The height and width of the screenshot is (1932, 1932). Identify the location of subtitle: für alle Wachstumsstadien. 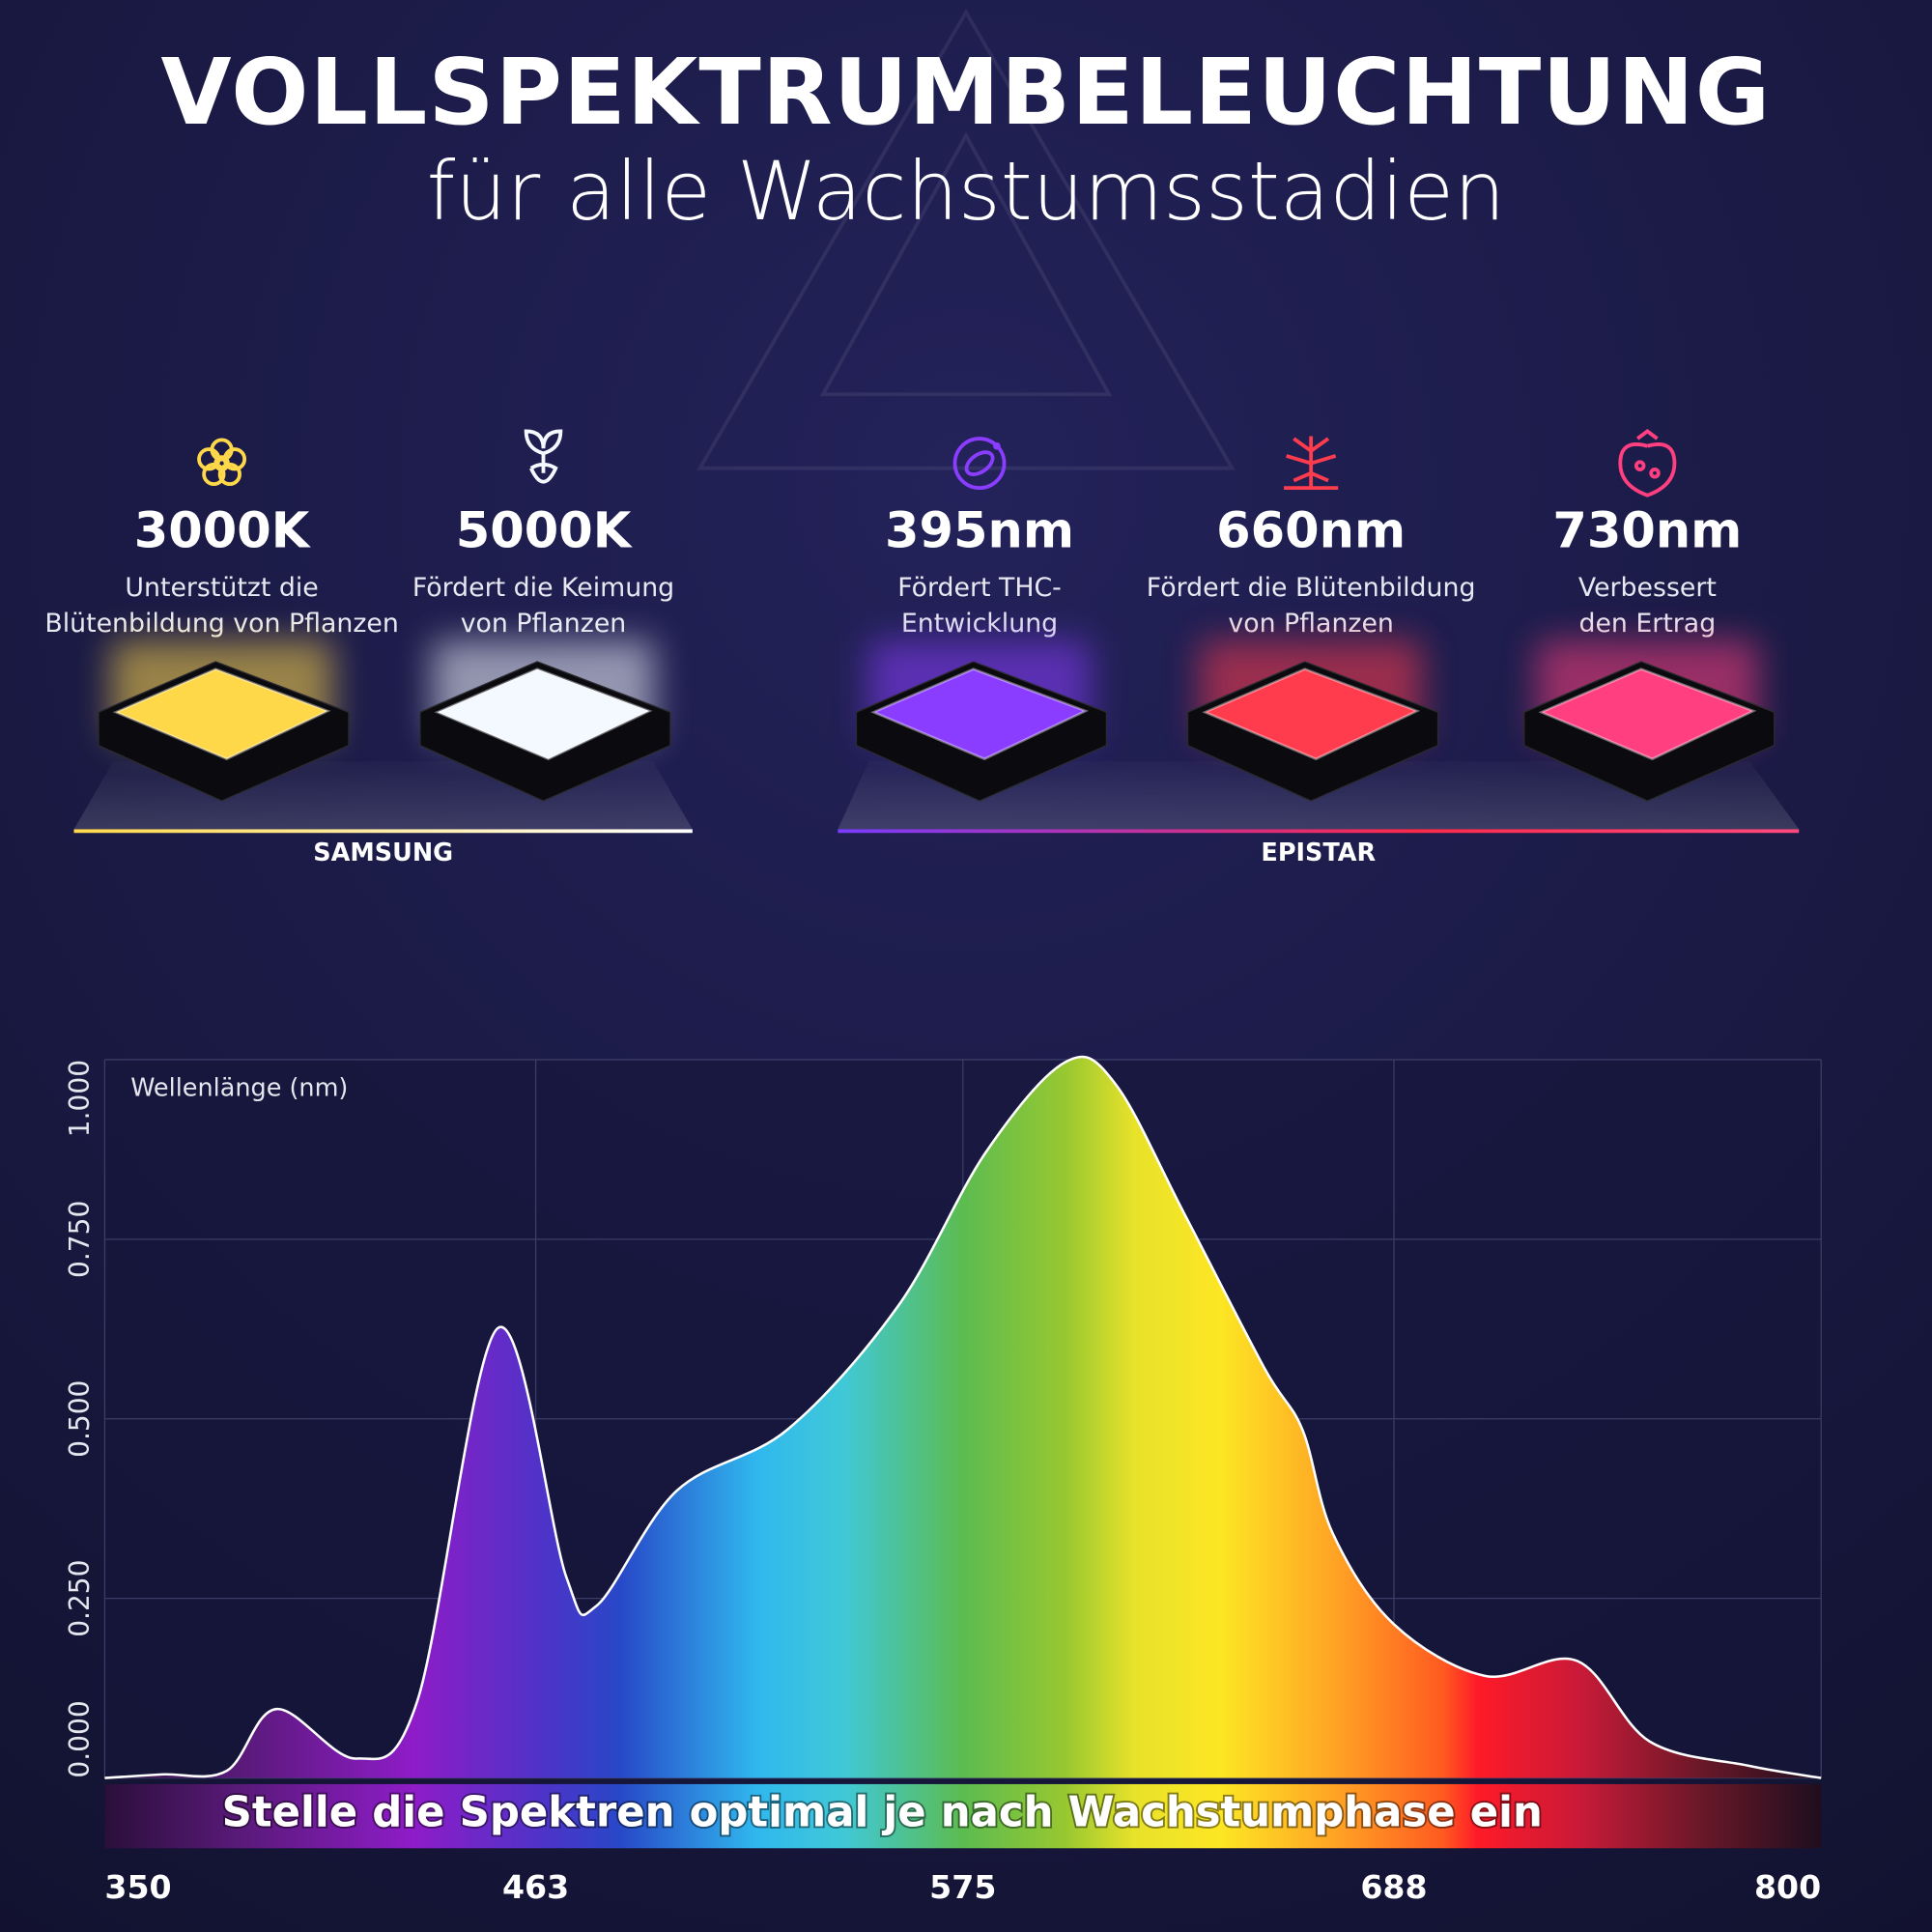
(966, 191).